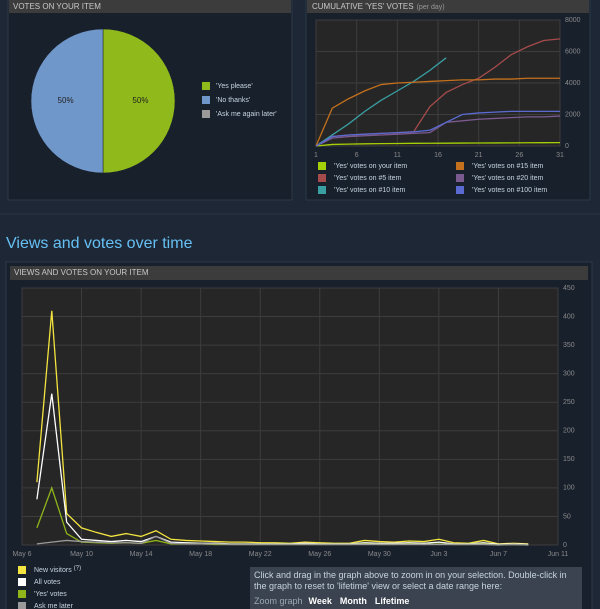  What do you see at coordinates (431, 7) in the screenshot?
I see `chart-subtitle: (per day)` at bounding box center [431, 7].